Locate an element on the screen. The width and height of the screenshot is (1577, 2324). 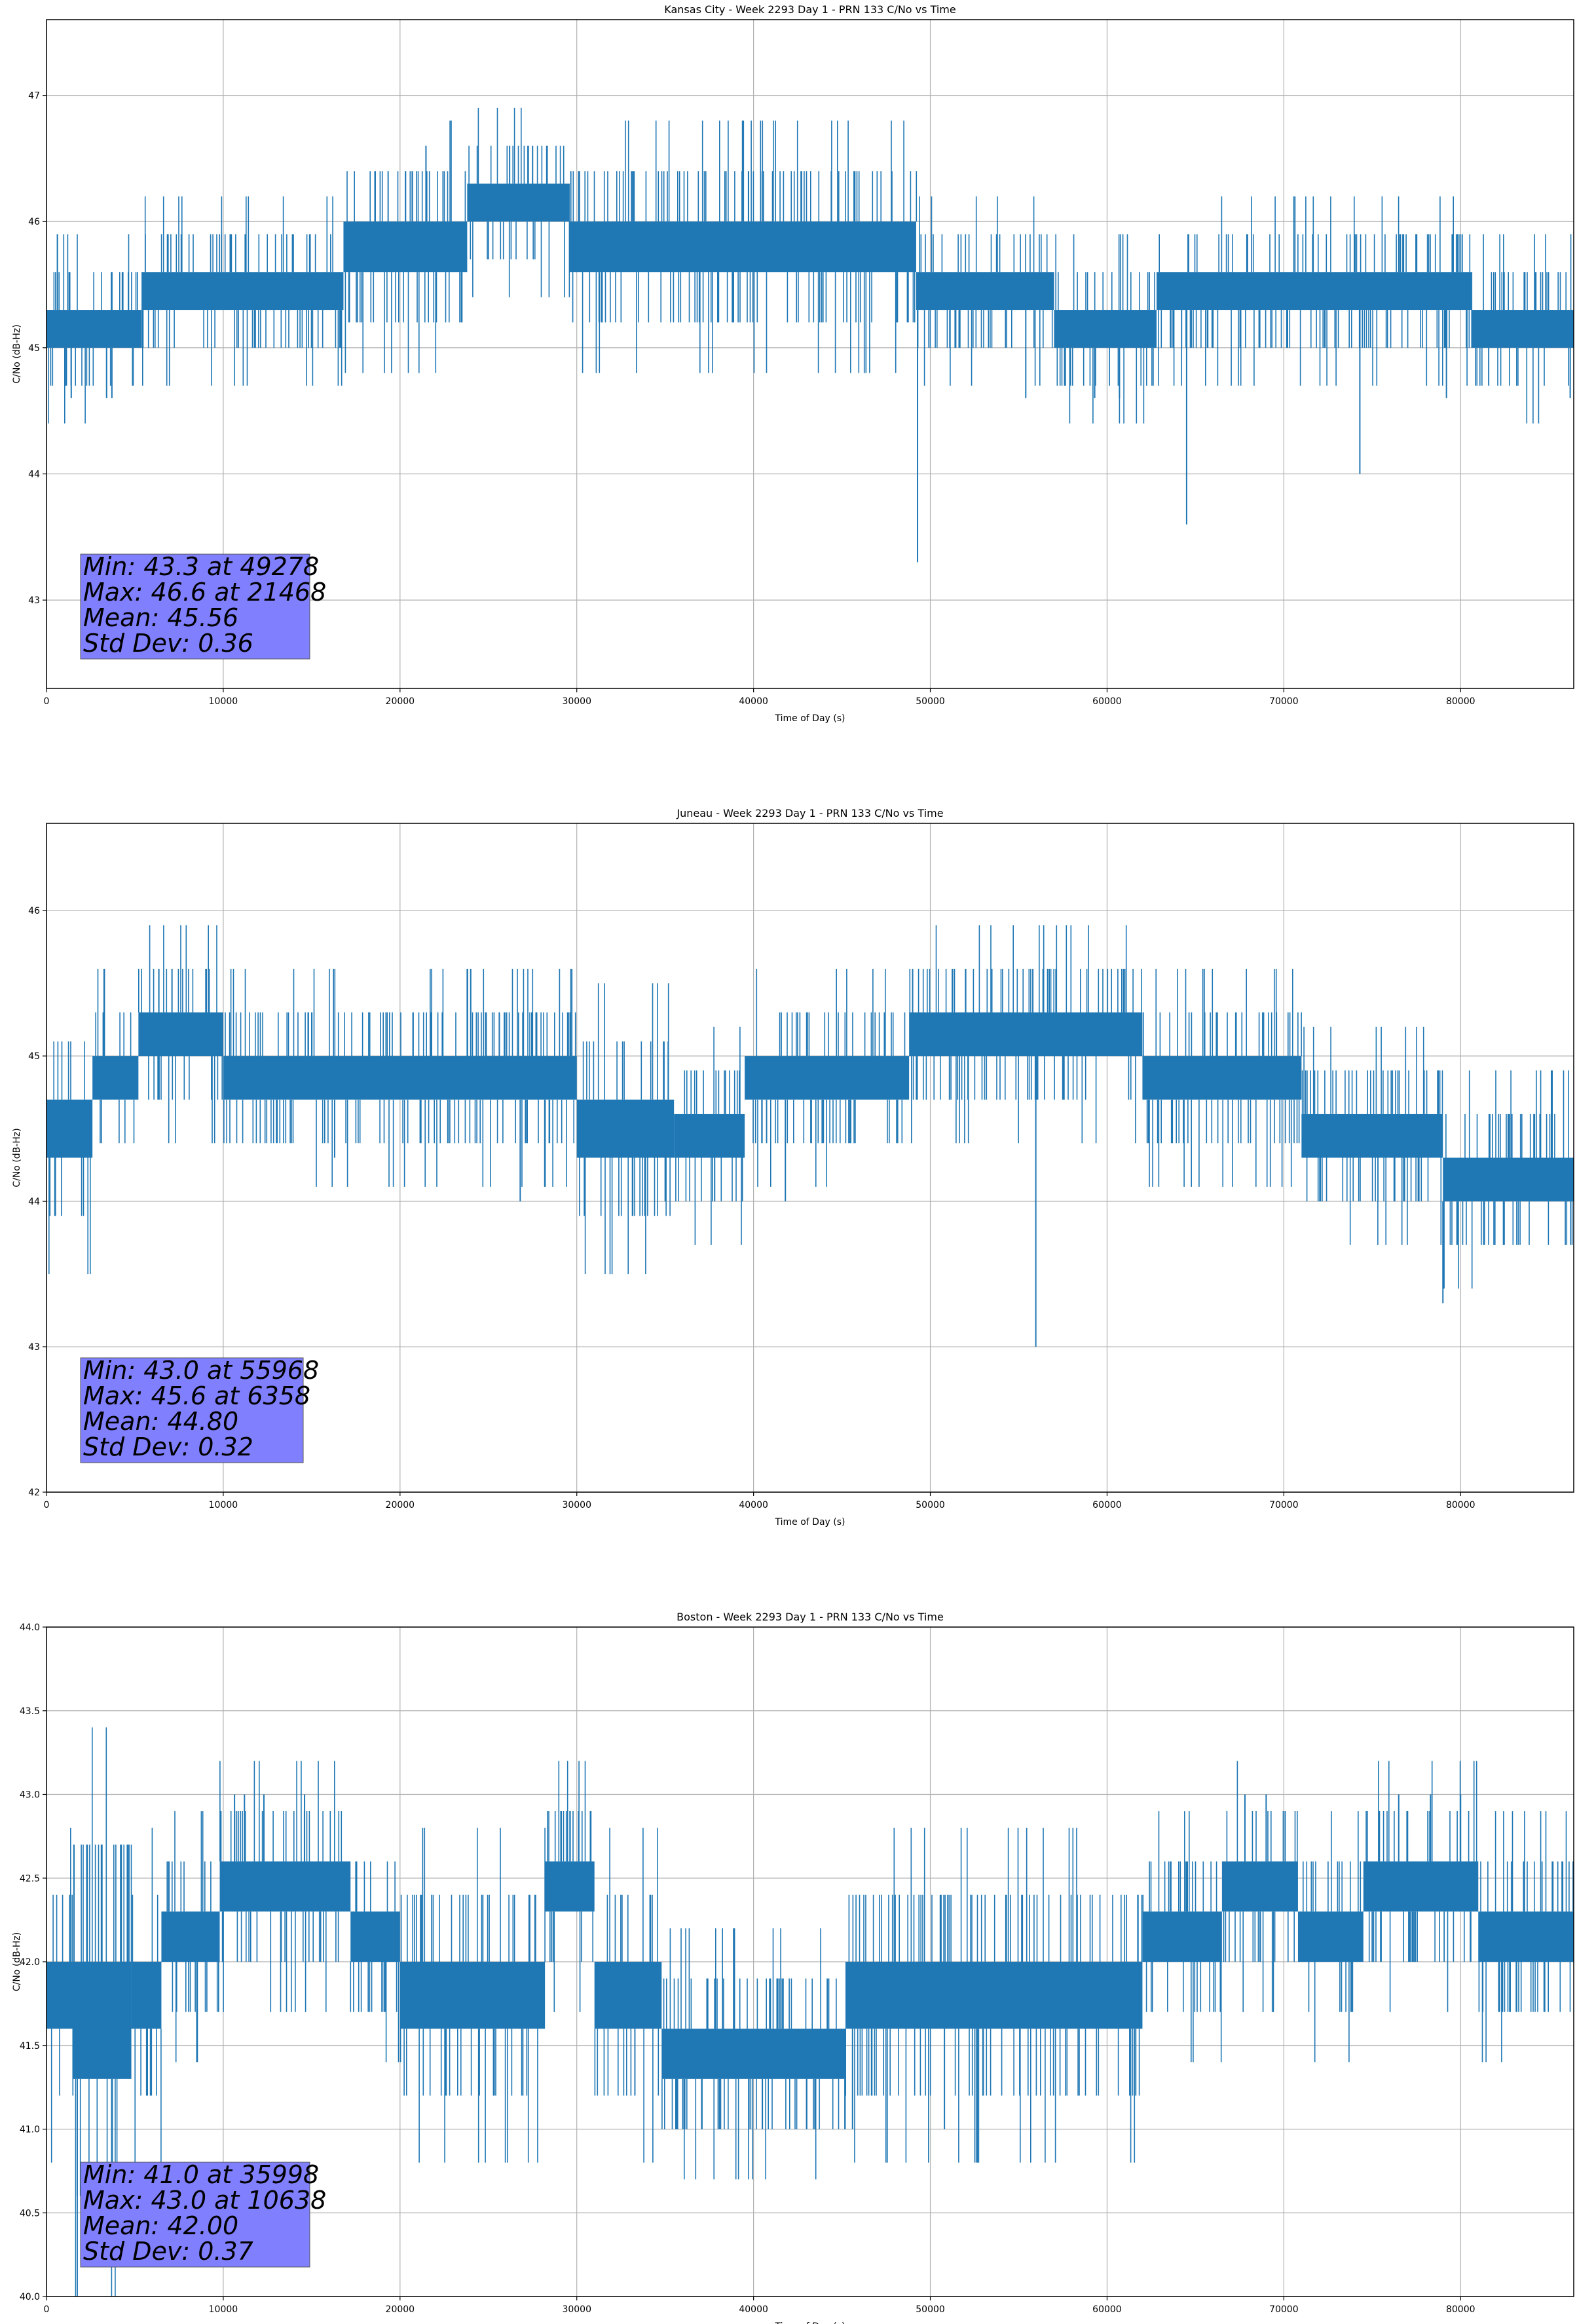
y-tick-label: 43.0 is located at coordinates (30, 1795).